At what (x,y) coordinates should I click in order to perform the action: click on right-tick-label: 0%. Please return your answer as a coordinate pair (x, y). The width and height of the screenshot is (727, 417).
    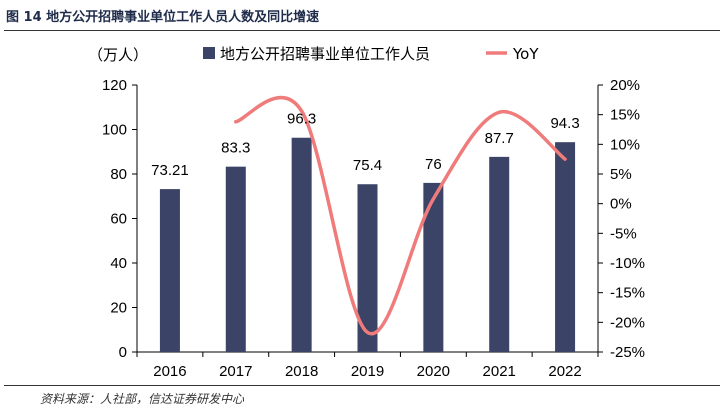
    Looking at the image, I should click on (621, 204).